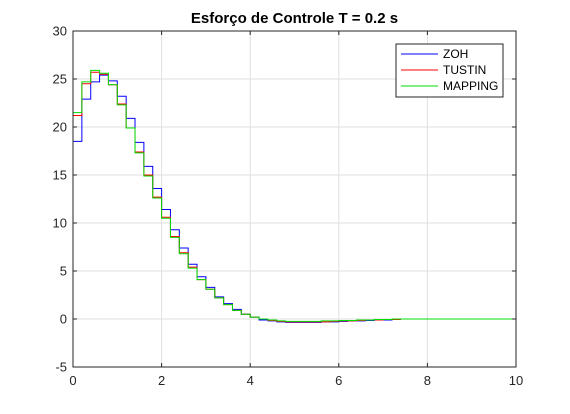 This screenshot has width=570, height=414. What do you see at coordinates (63, 319) in the screenshot?
I see `y-tick-label: 0` at bounding box center [63, 319].